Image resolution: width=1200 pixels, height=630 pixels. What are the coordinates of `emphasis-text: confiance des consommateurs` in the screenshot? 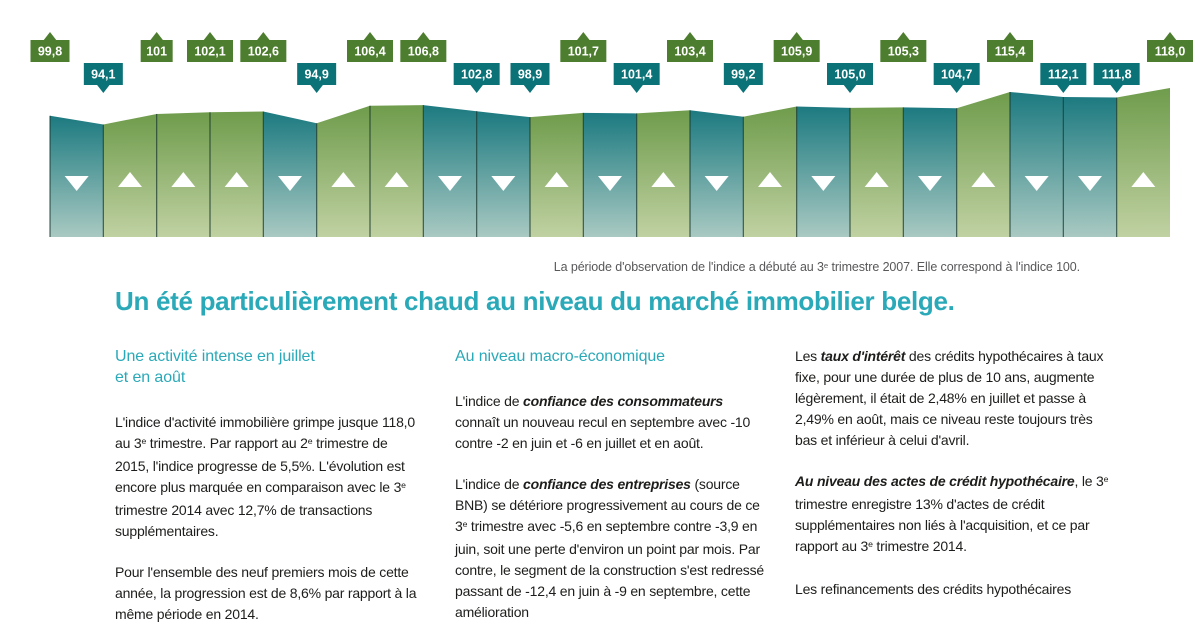 It's located at (623, 401).